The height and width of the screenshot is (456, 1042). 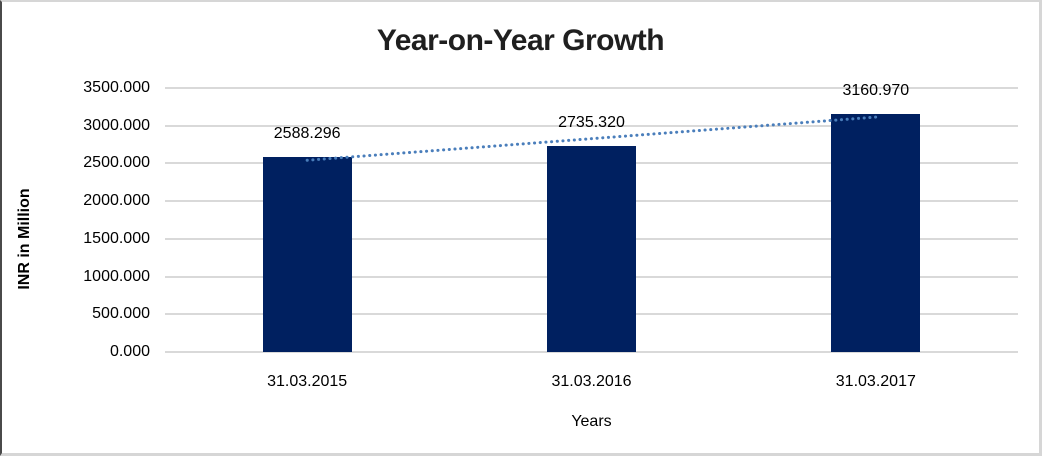 What do you see at coordinates (591, 248) in the screenshot?
I see `bar-31.03.2016` at bounding box center [591, 248].